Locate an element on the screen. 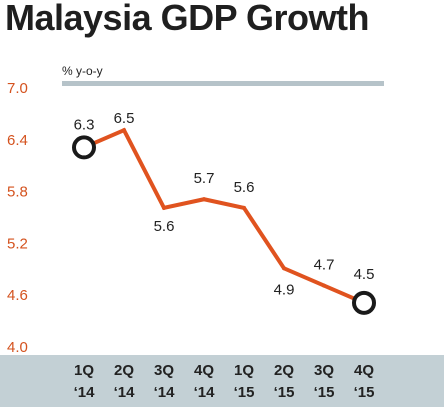  data-label: 4.7 is located at coordinates (324, 265).